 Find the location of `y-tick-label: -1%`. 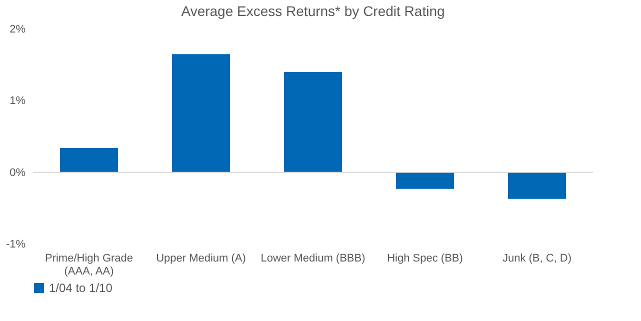

y-tick-label: -1% is located at coordinates (16, 244).